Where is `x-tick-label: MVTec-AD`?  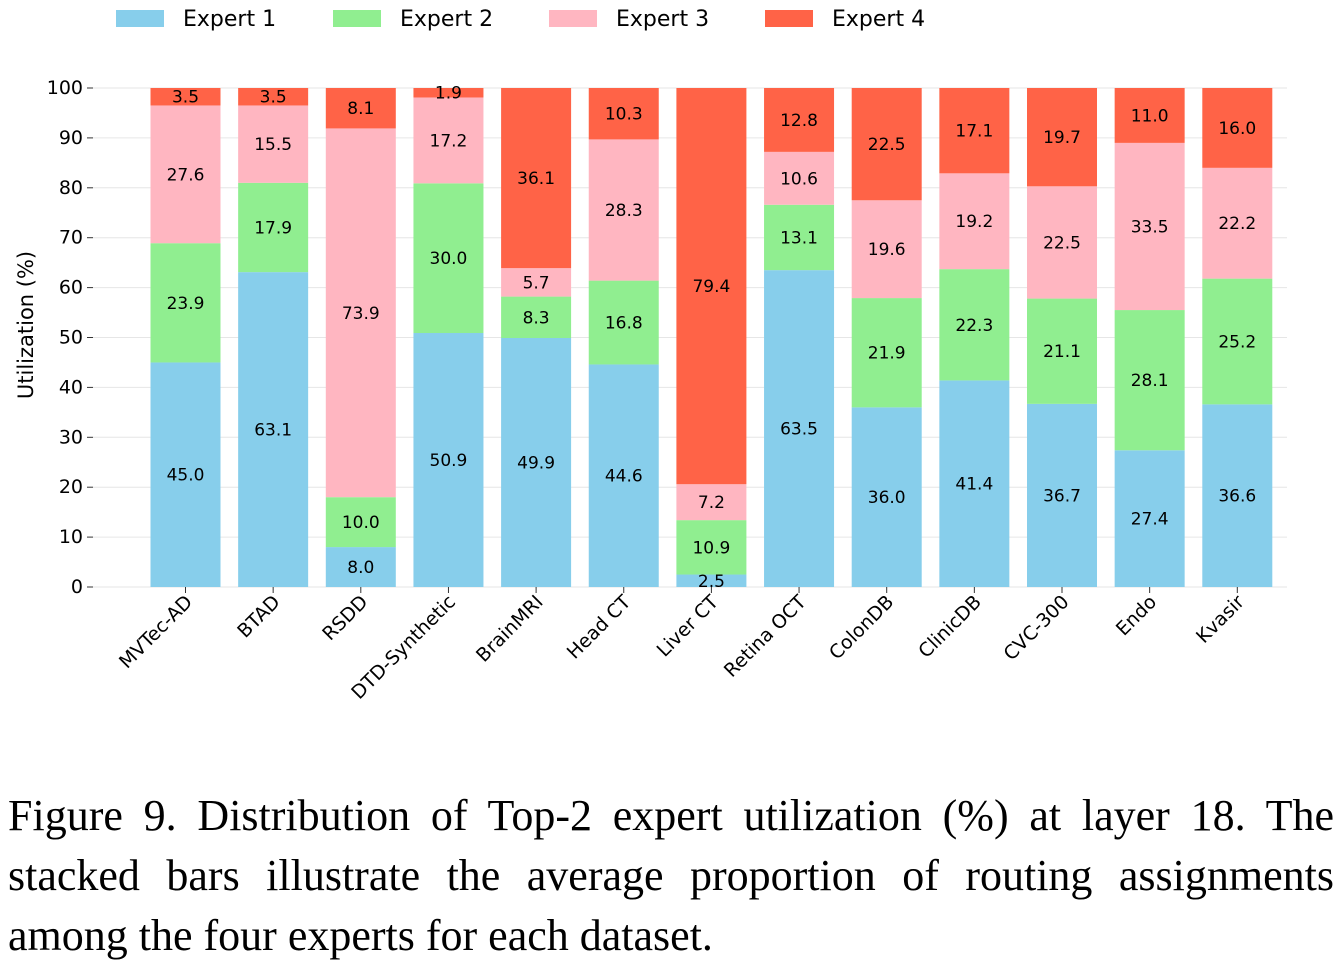 x-tick-label: MVTec-AD is located at coordinates (156, 632).